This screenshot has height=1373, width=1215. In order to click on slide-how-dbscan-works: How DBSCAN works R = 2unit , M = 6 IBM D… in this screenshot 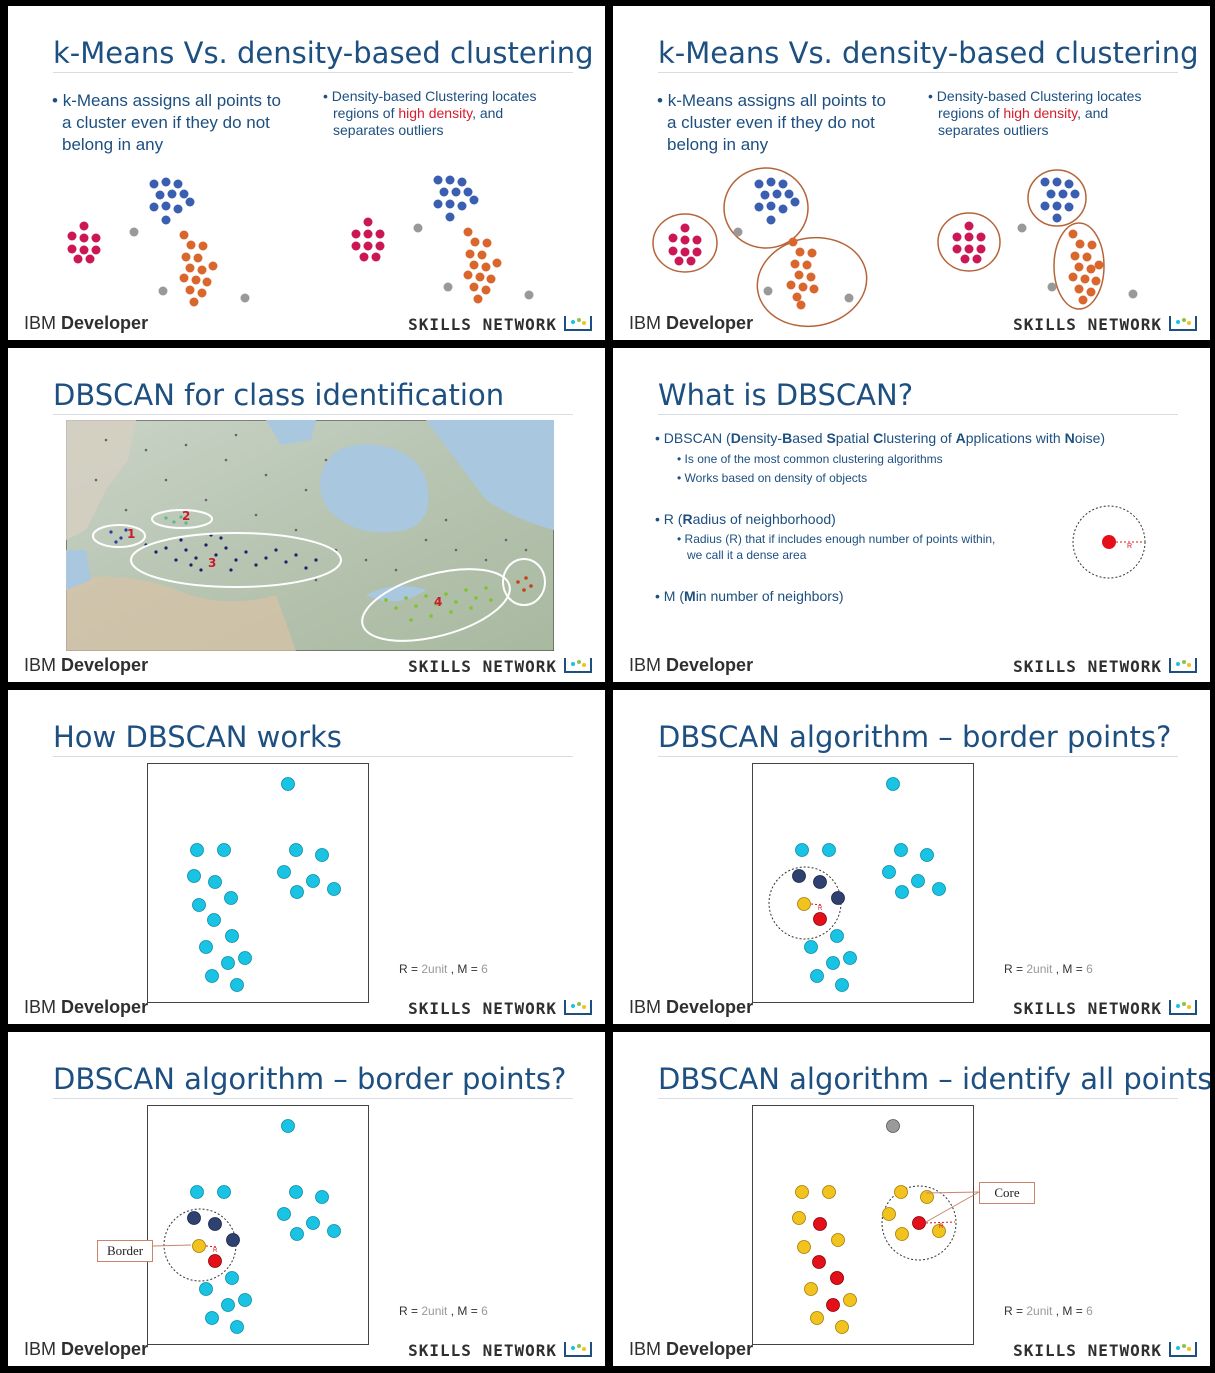, I will do `click(306, 857)`.